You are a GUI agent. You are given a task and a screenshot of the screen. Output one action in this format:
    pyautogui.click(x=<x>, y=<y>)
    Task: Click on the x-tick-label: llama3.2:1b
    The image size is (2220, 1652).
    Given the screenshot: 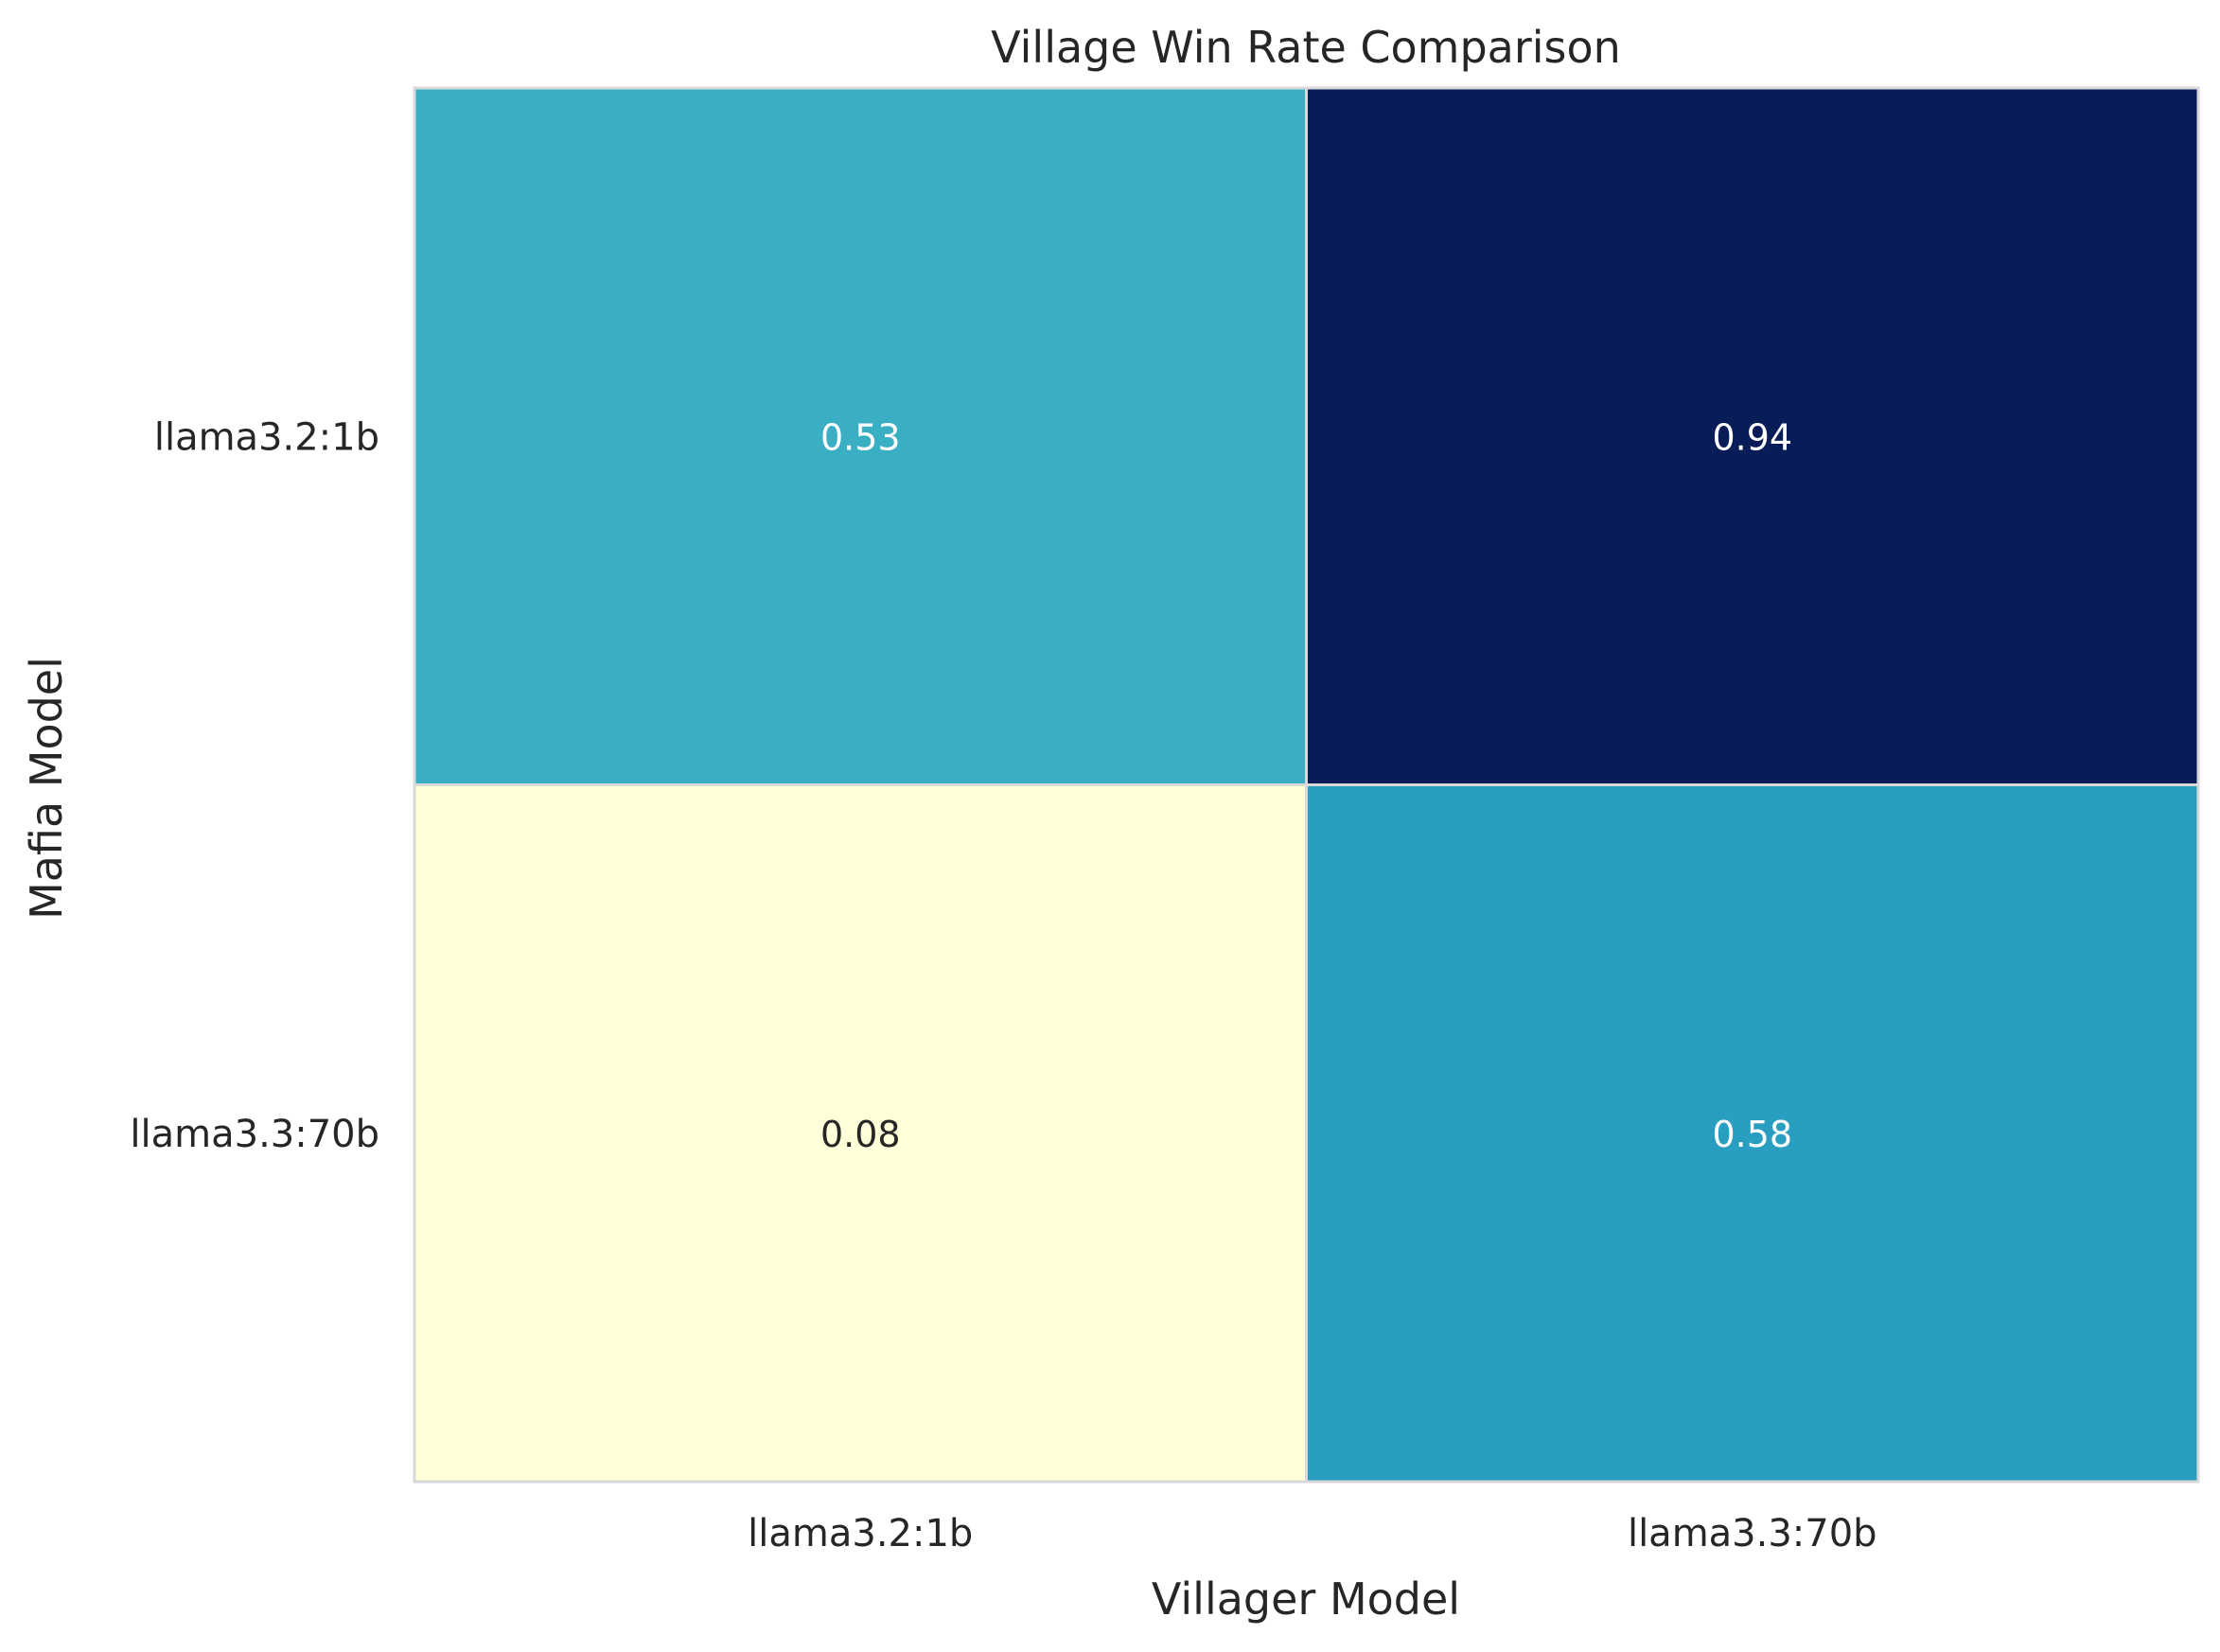 What is the action you would take?
    pyautogui.click(x=860, y=1533)
    